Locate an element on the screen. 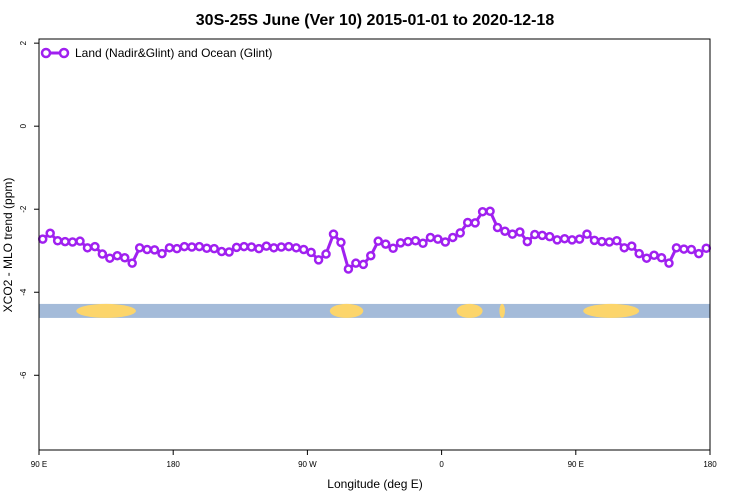 This screenshot has height=500, width=750. legend-entry-label: Land (Nadir&Glint) and Ocean (Glint) is located at coordinates (173, 53).